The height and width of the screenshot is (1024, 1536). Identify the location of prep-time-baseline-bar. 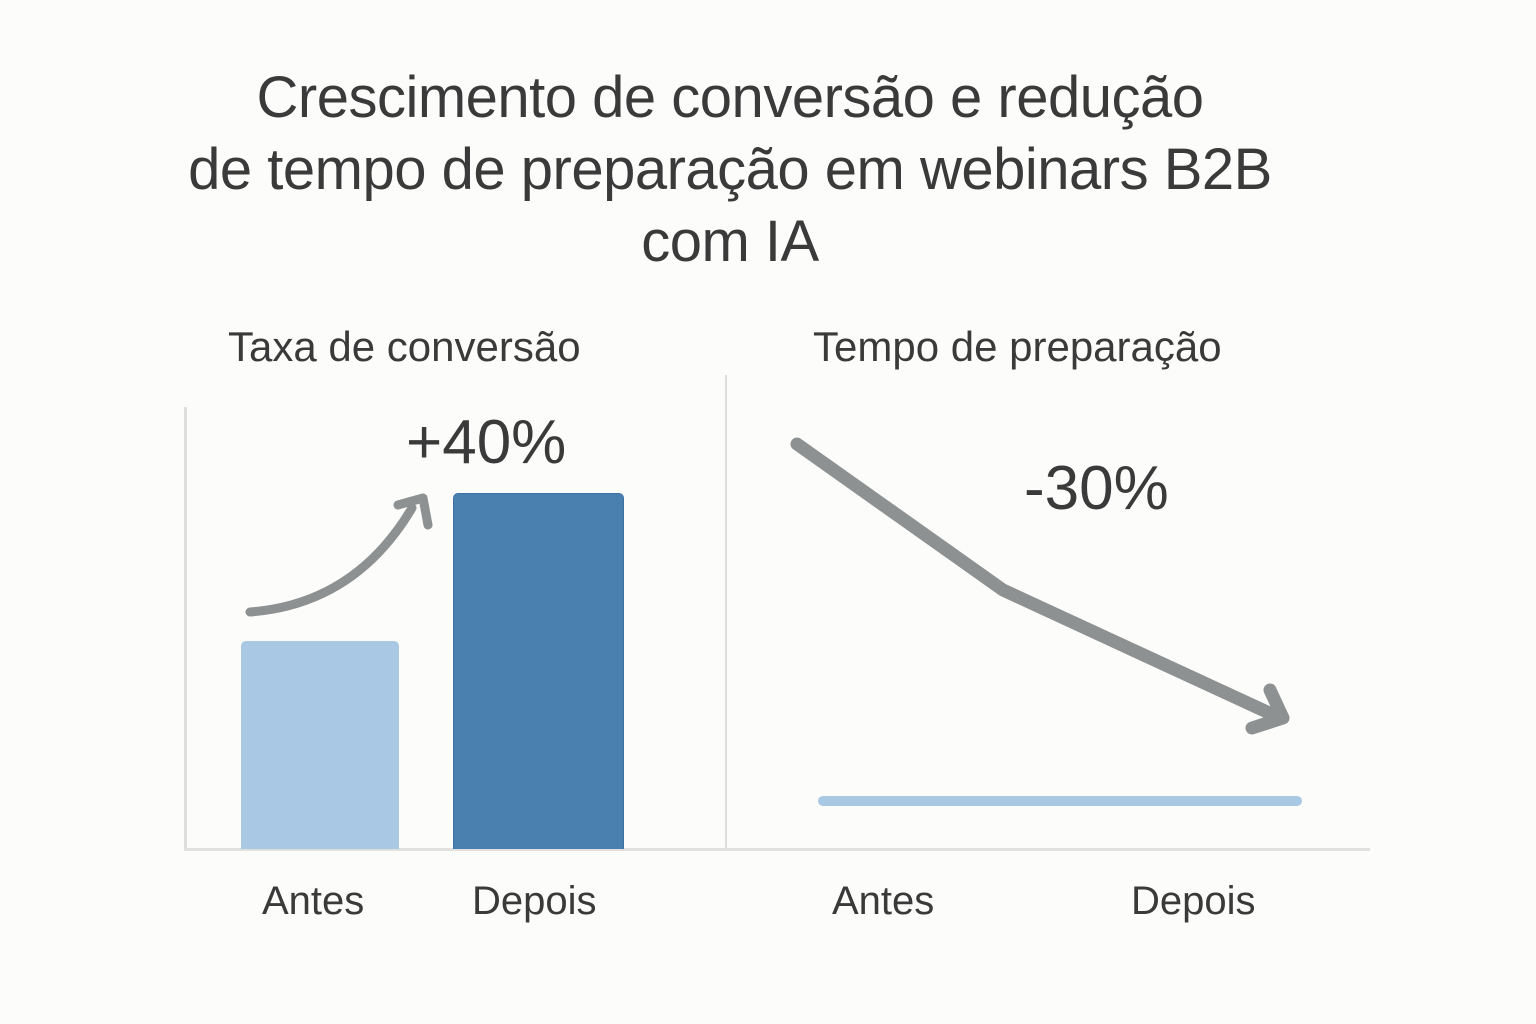
(1060, 801).